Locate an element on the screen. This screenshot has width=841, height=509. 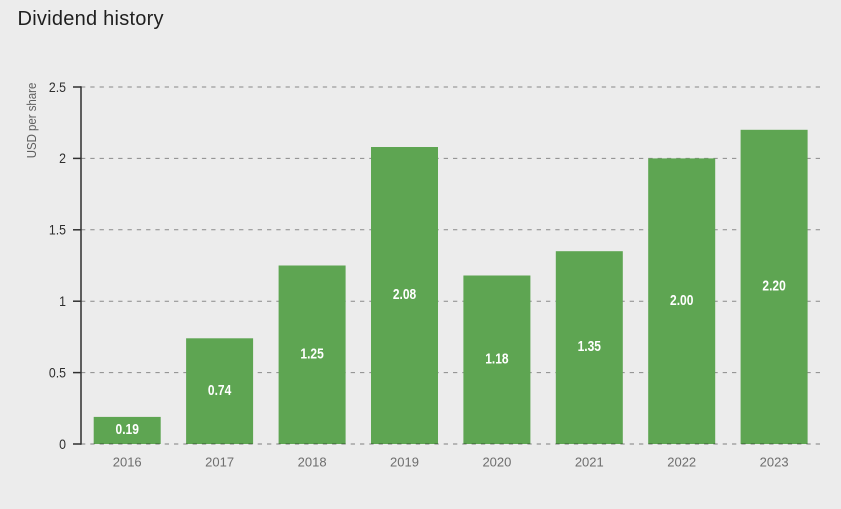
svg-text: 1.35 is located at coordinates (590, 346).